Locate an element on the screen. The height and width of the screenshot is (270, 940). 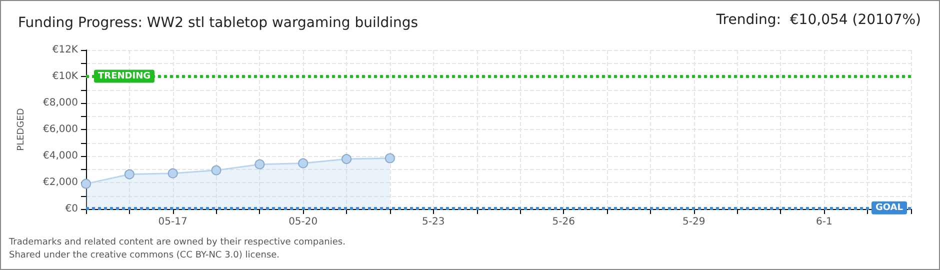
y-tick-label: €0 is located at coordinates (71, 209).